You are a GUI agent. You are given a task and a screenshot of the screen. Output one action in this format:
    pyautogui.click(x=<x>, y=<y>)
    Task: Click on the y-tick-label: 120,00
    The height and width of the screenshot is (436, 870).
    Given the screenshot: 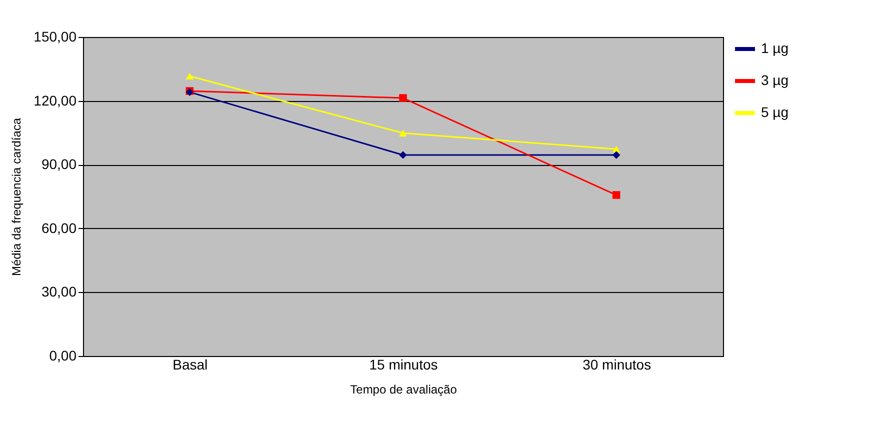 What is the action you would take?
    pyautogui.click(x=55, y=100)
    